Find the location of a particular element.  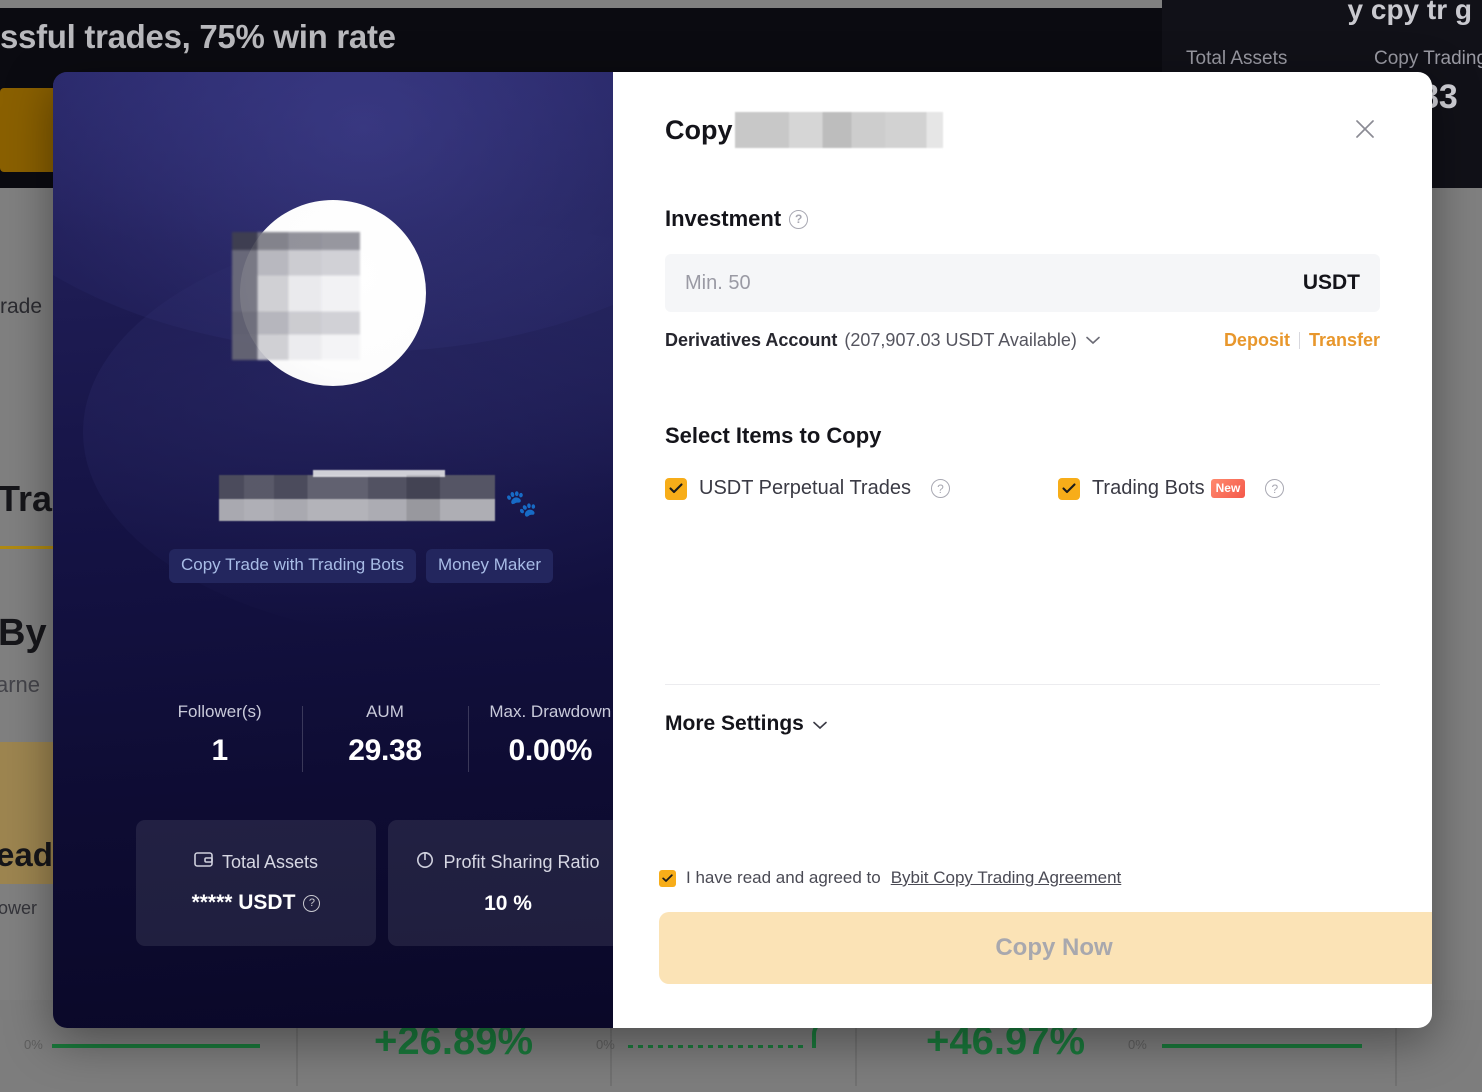

background-zero-1: 0% is located at coordinates (605, 1044).